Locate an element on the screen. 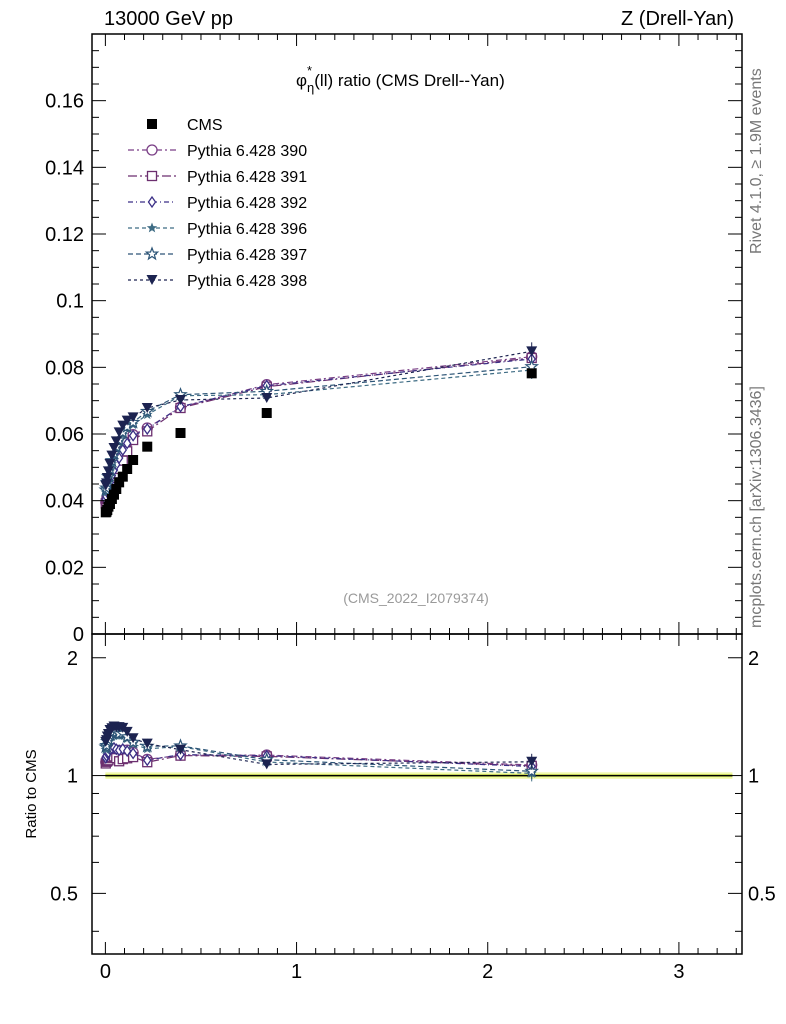  title-rest: (ll) ratio (CMS Drell--Yan) is located at coordinates (409, 80).